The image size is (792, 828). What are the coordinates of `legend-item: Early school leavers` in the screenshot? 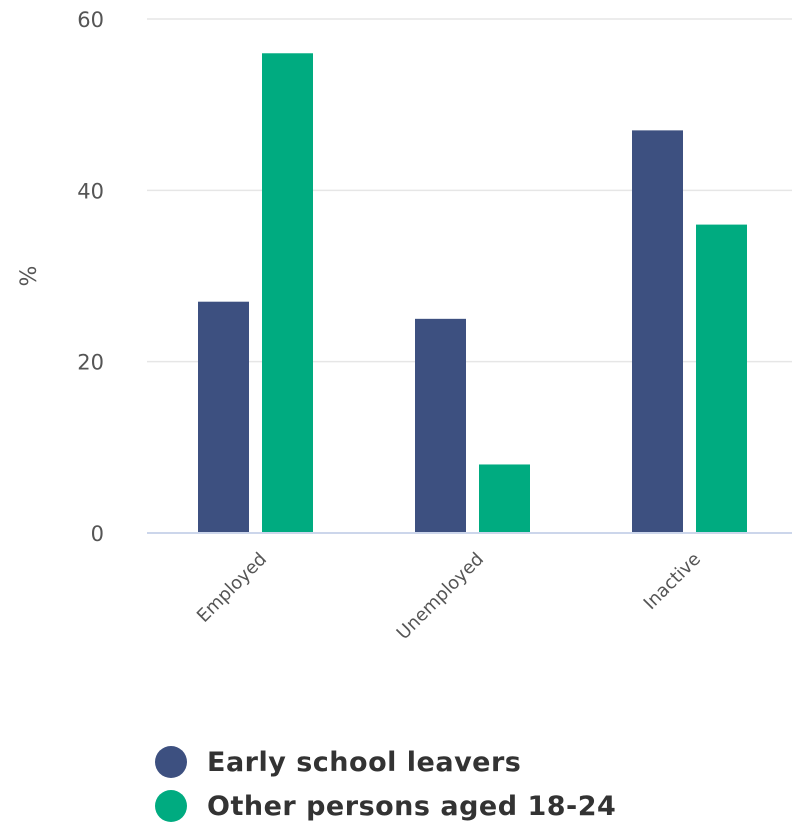 It's located at (385, 762).